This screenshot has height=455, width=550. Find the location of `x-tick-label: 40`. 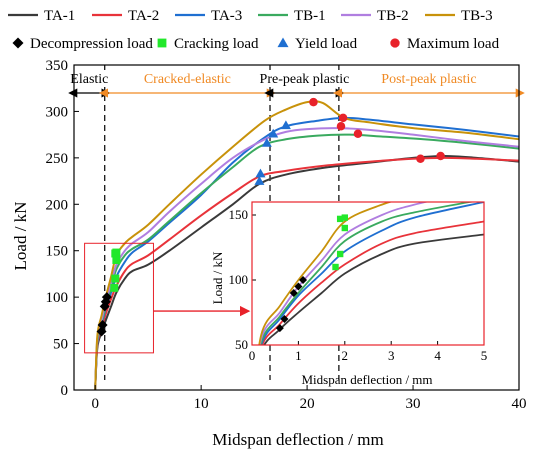

x-tick-label: 40 is located at coordinates (519, 404).